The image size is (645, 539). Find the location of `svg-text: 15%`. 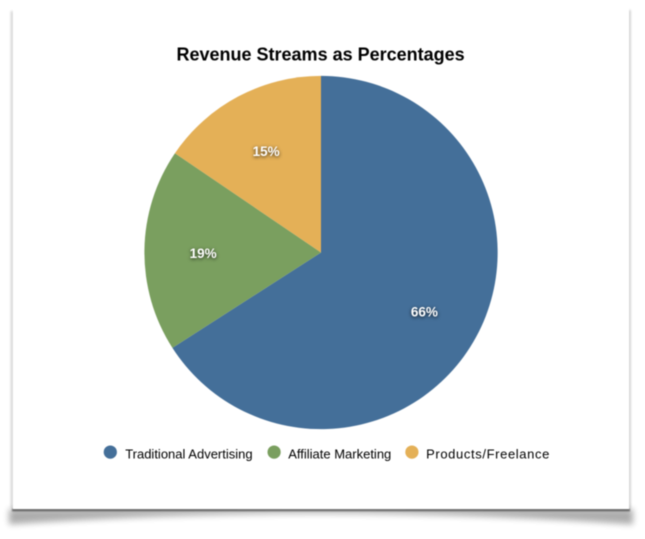

svg-text: 15% is located at coordinates (266, 151).